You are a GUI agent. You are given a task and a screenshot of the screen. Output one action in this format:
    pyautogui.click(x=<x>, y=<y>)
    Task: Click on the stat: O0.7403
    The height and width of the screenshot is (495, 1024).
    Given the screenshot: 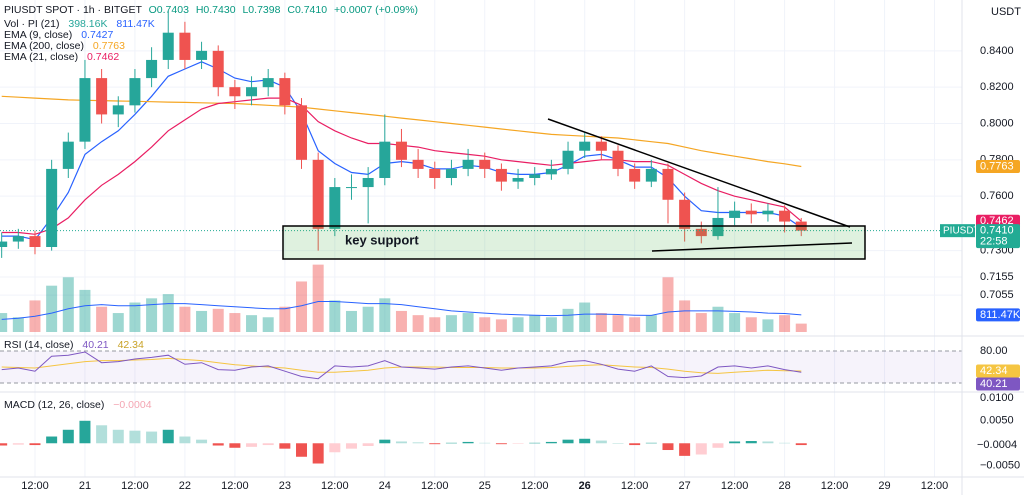 What is the action you would take?
    pyautogui.click(x=169, y=10)
    